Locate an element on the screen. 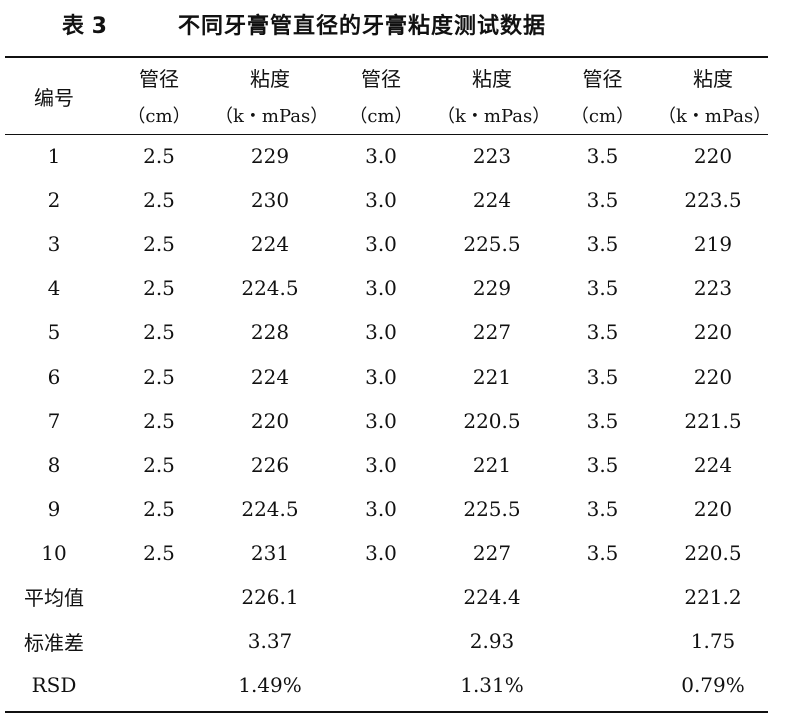 The height and width of the screenshot is (724, 794). table-row: 5 2.5 228 3.0 227 3.5 220 is located at coordinates (386, 332).